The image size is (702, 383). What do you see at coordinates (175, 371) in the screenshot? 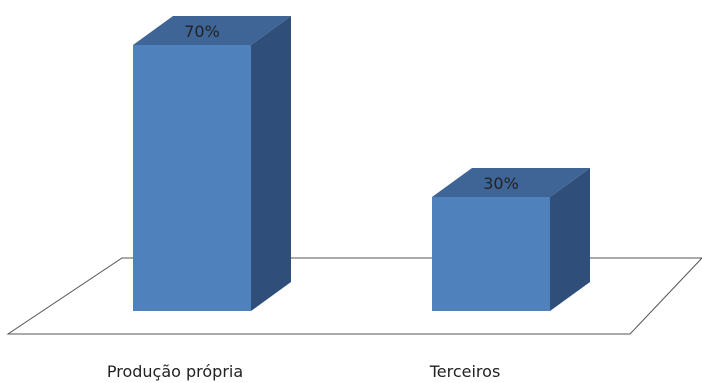
I see `category-label: Produção própria` at bounding box center [175, 371].